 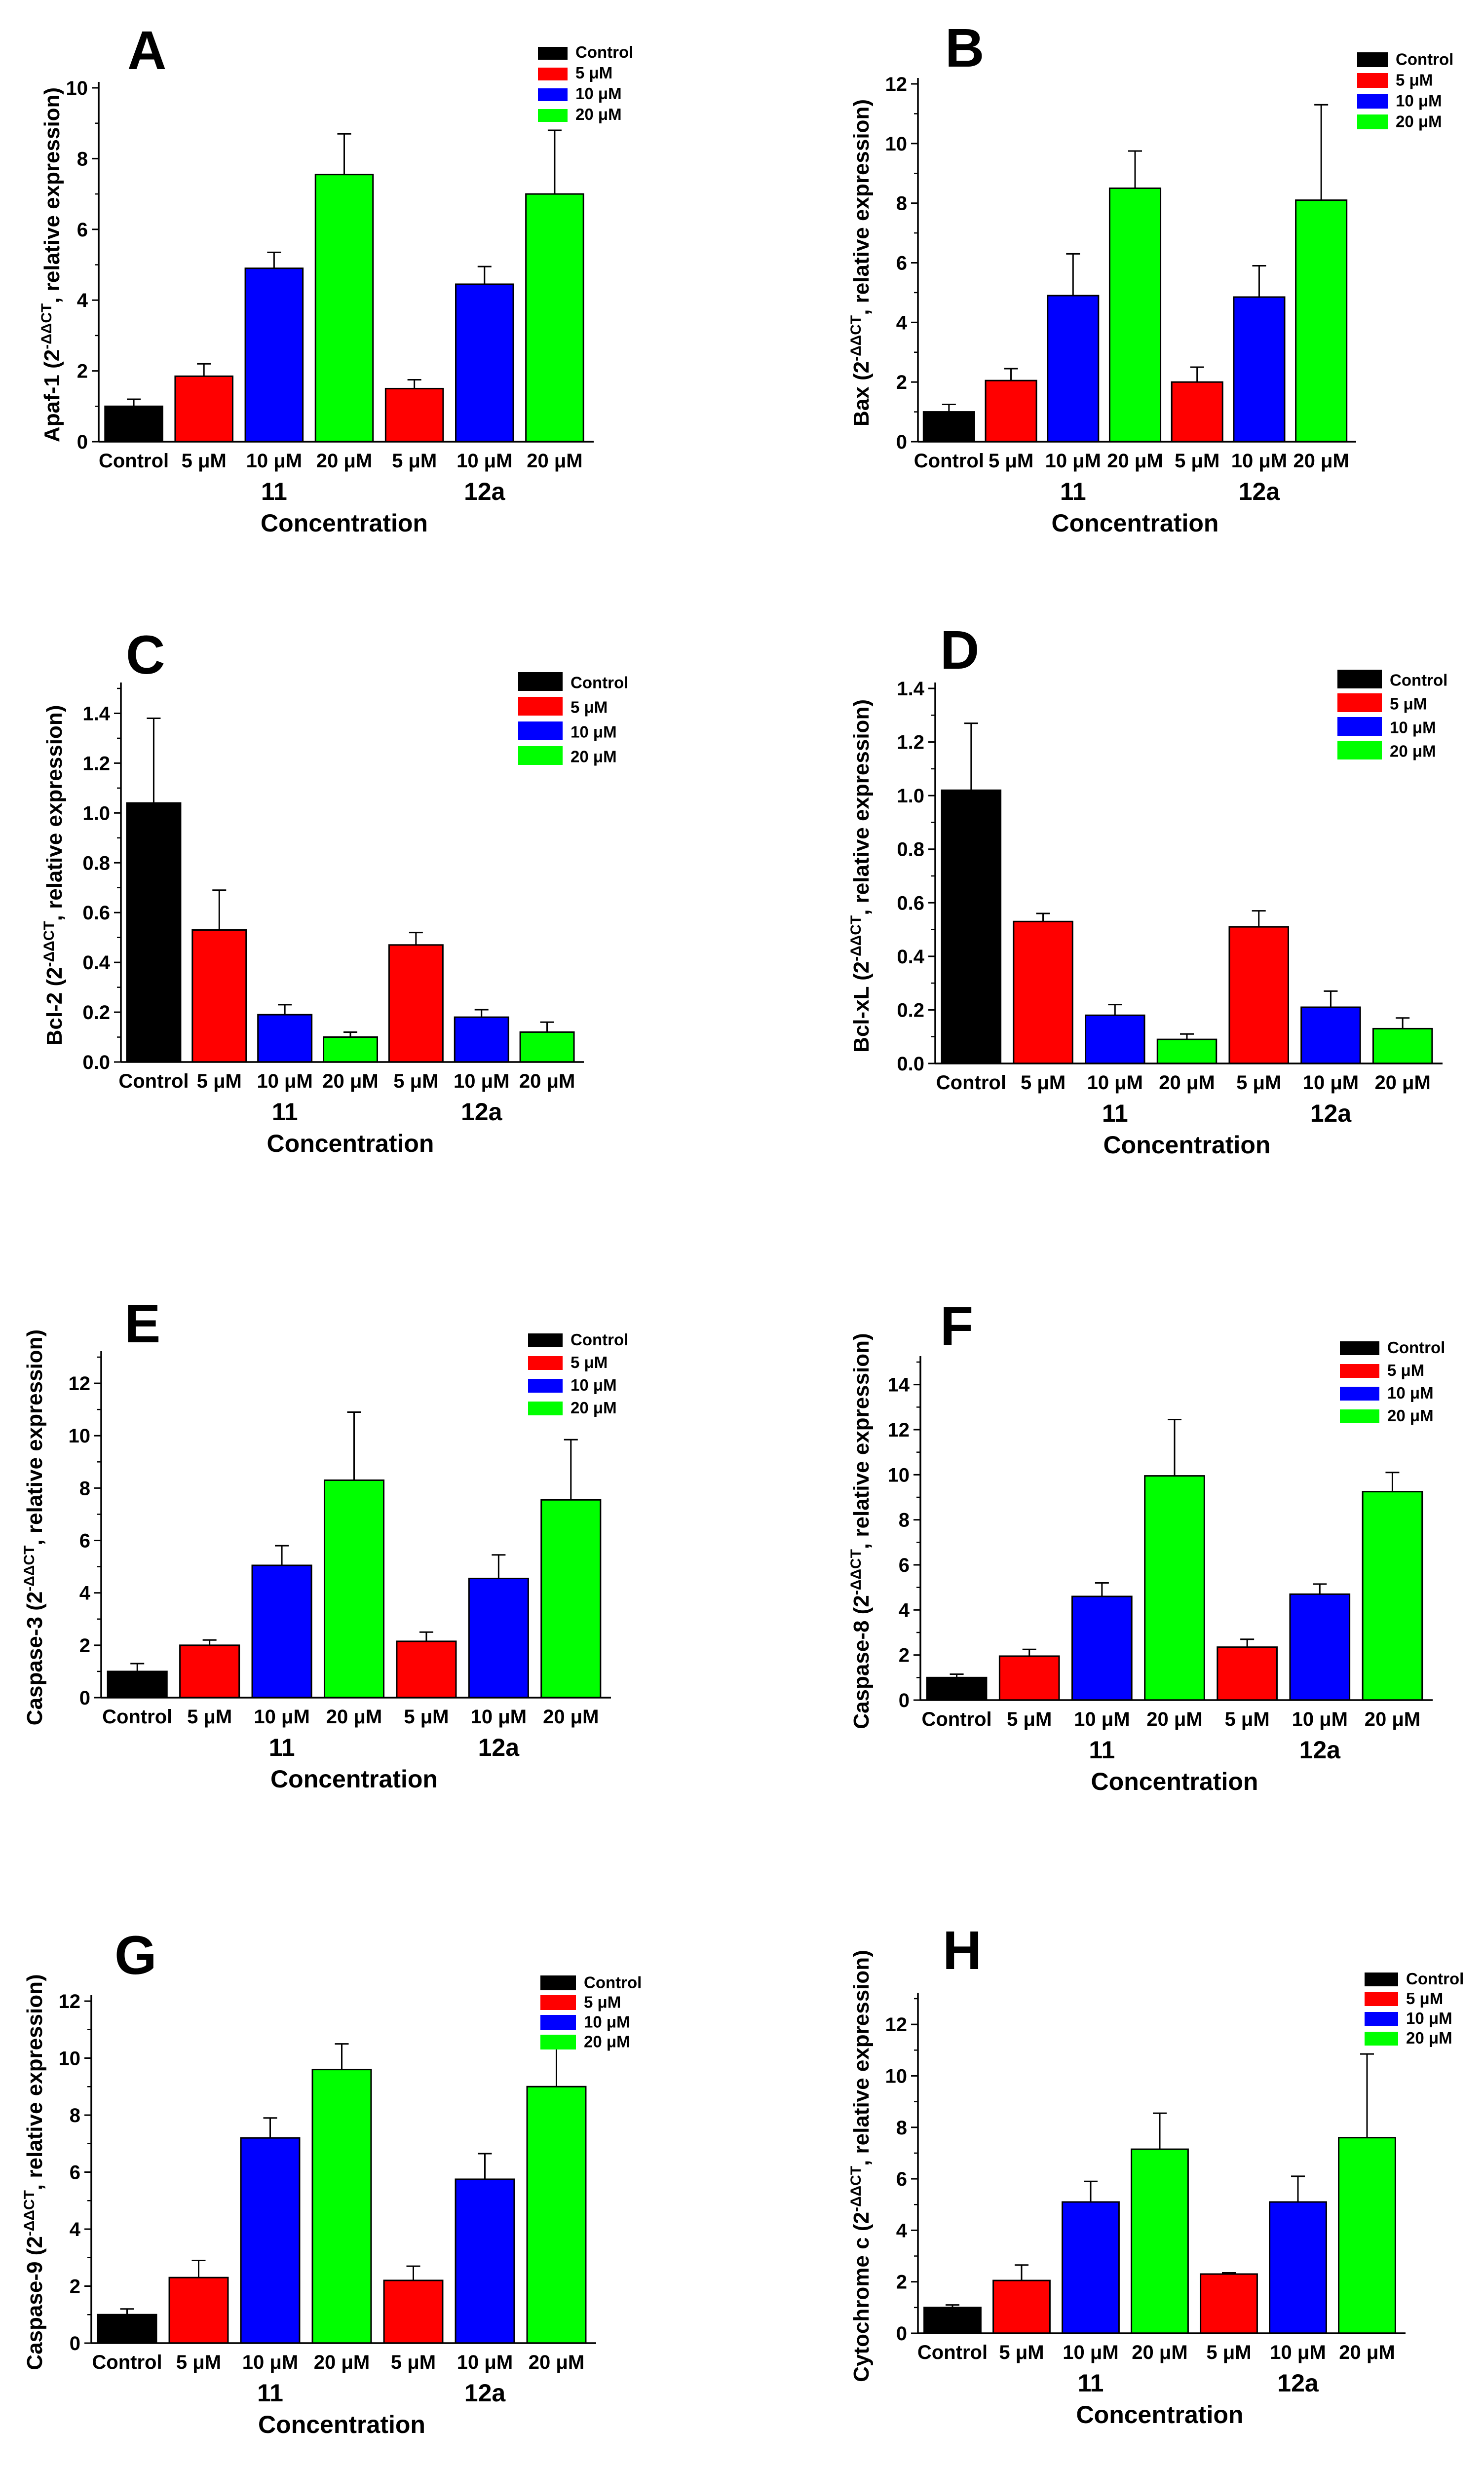 What do you see at coordinates (35, 1664) in the screenshot?
I see `y-axis-label-part: Caspase-3 (` at bounding box center [35, 1664].